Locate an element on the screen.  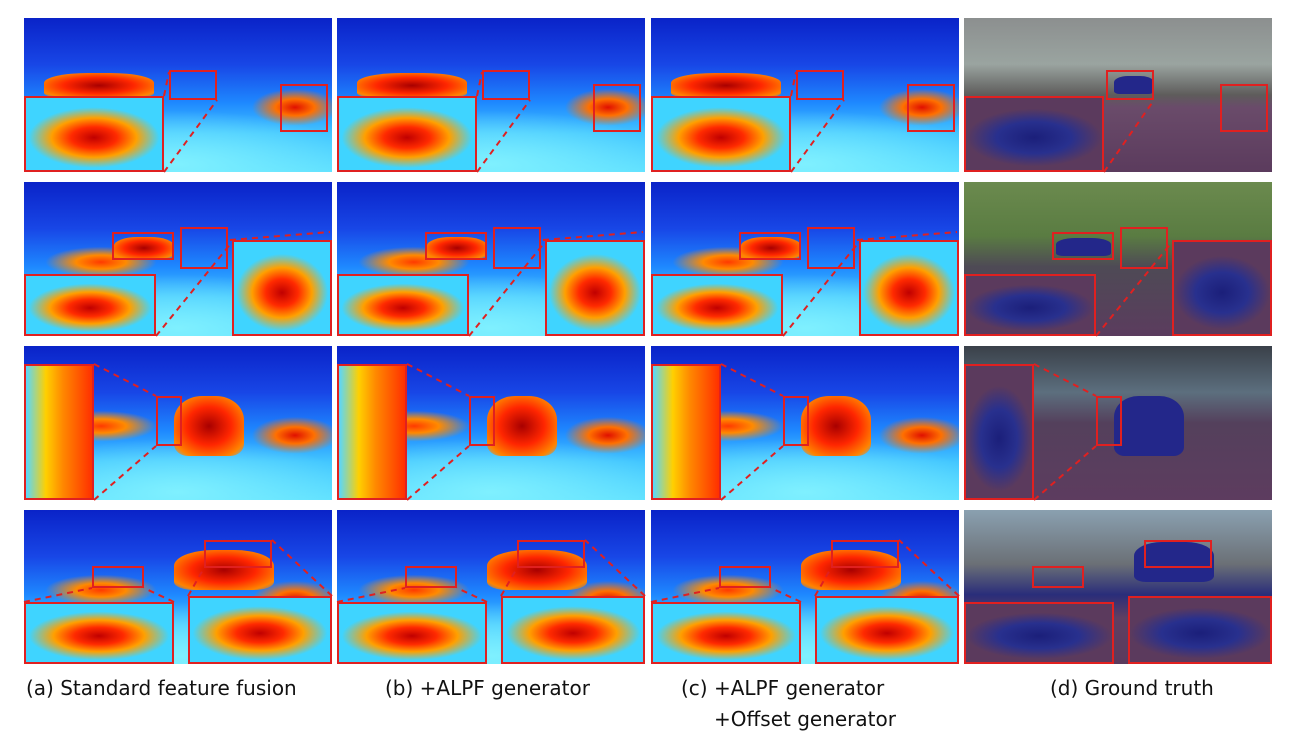
heatmap-c-row3 is located at coordinates (805, 423).